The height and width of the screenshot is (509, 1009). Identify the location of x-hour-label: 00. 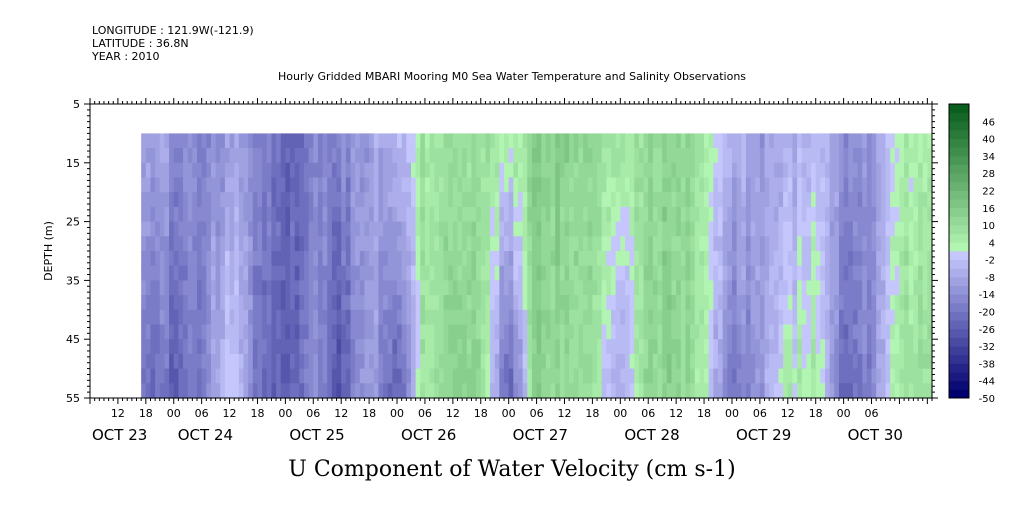
(844, 413).